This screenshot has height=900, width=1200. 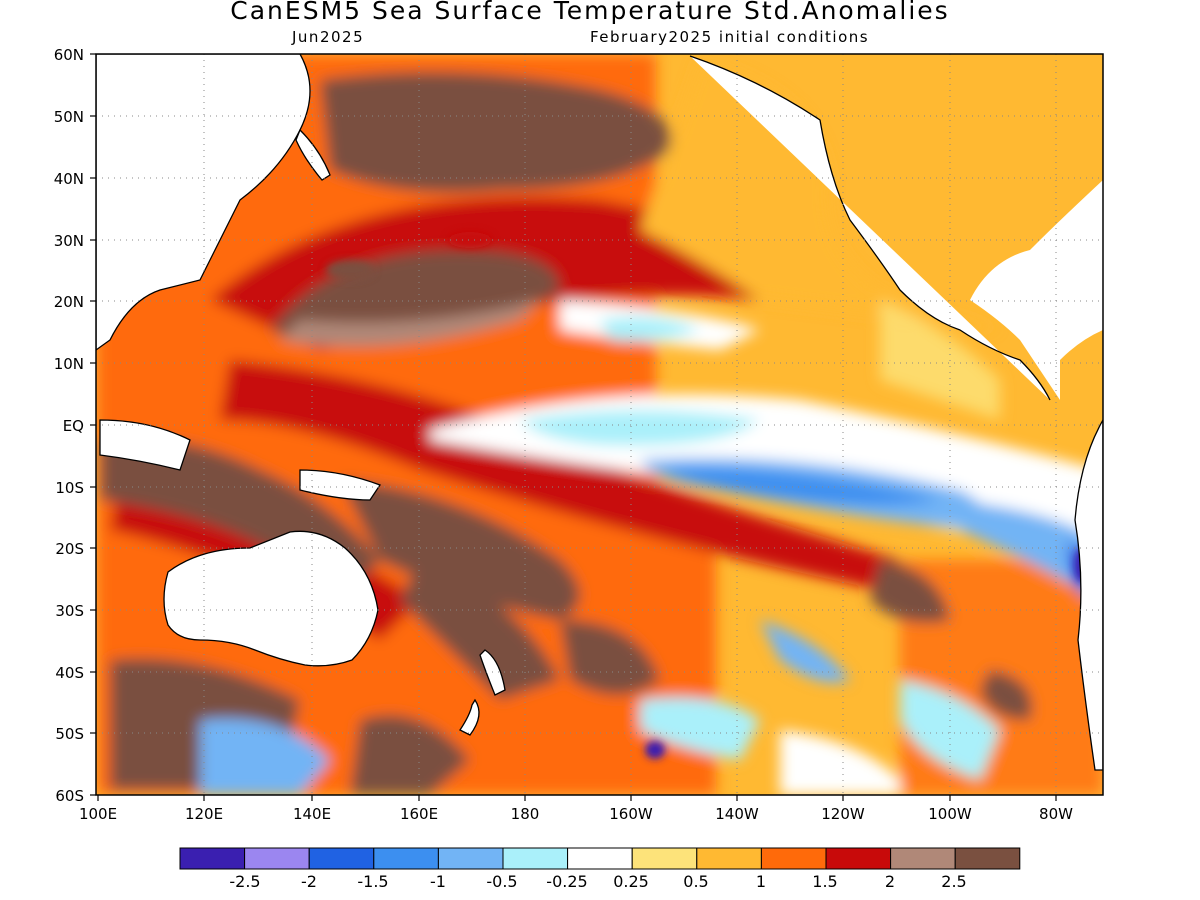 I want to click on colorbar-label: -0.25, so click(x=567, y=881).